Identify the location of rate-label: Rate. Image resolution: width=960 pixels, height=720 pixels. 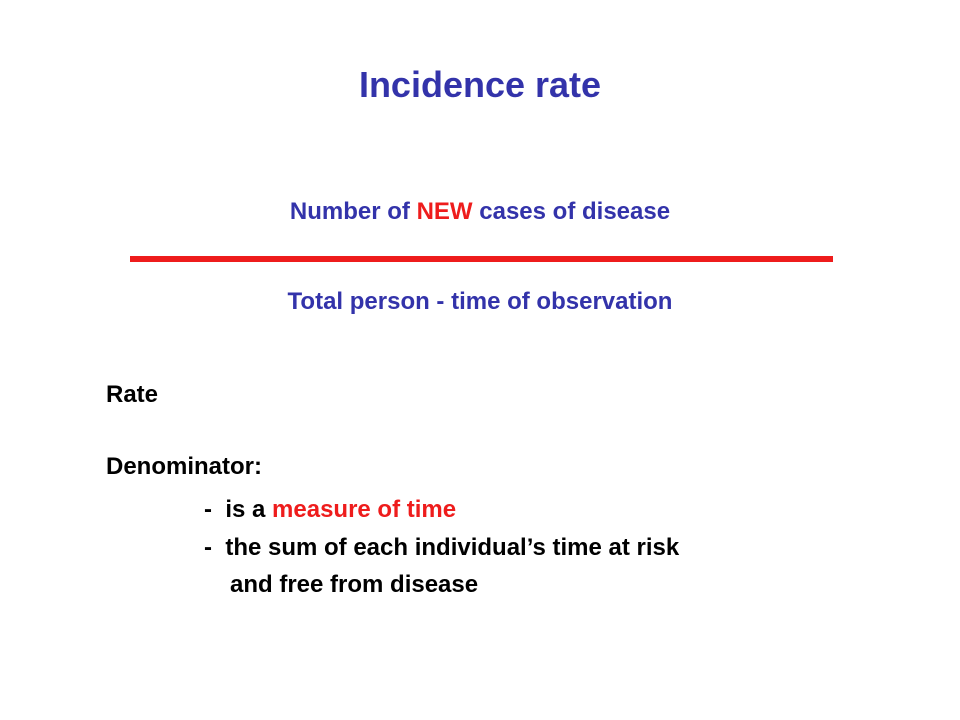
(132, 394).